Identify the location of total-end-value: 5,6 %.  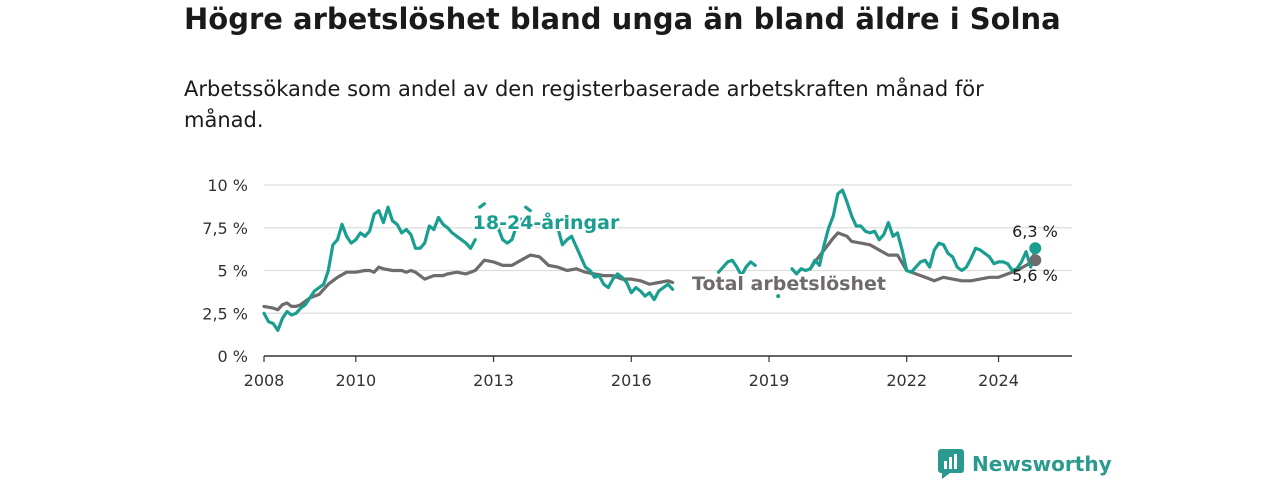
(1035, 275).